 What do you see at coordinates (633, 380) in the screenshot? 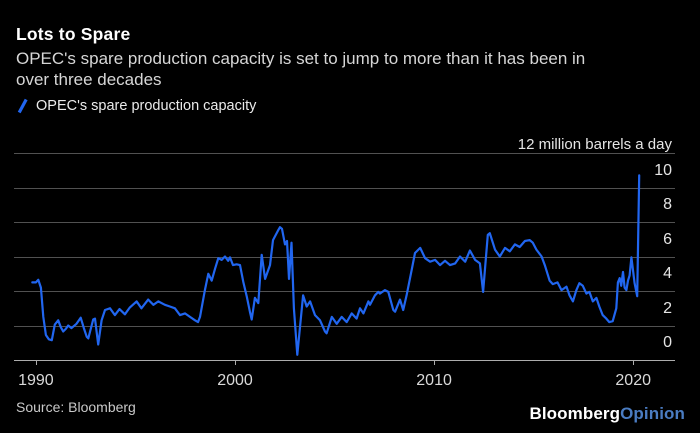
I see `x-axis-label: 2020` at bounding box center [633, 380].